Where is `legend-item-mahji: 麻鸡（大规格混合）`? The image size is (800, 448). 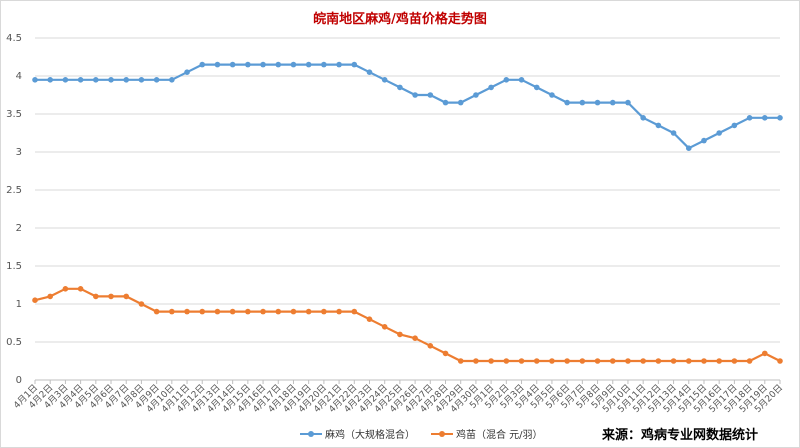
legend-item-mahji: 麻鸡（大规格混合） is located at coordinates (357, 433).